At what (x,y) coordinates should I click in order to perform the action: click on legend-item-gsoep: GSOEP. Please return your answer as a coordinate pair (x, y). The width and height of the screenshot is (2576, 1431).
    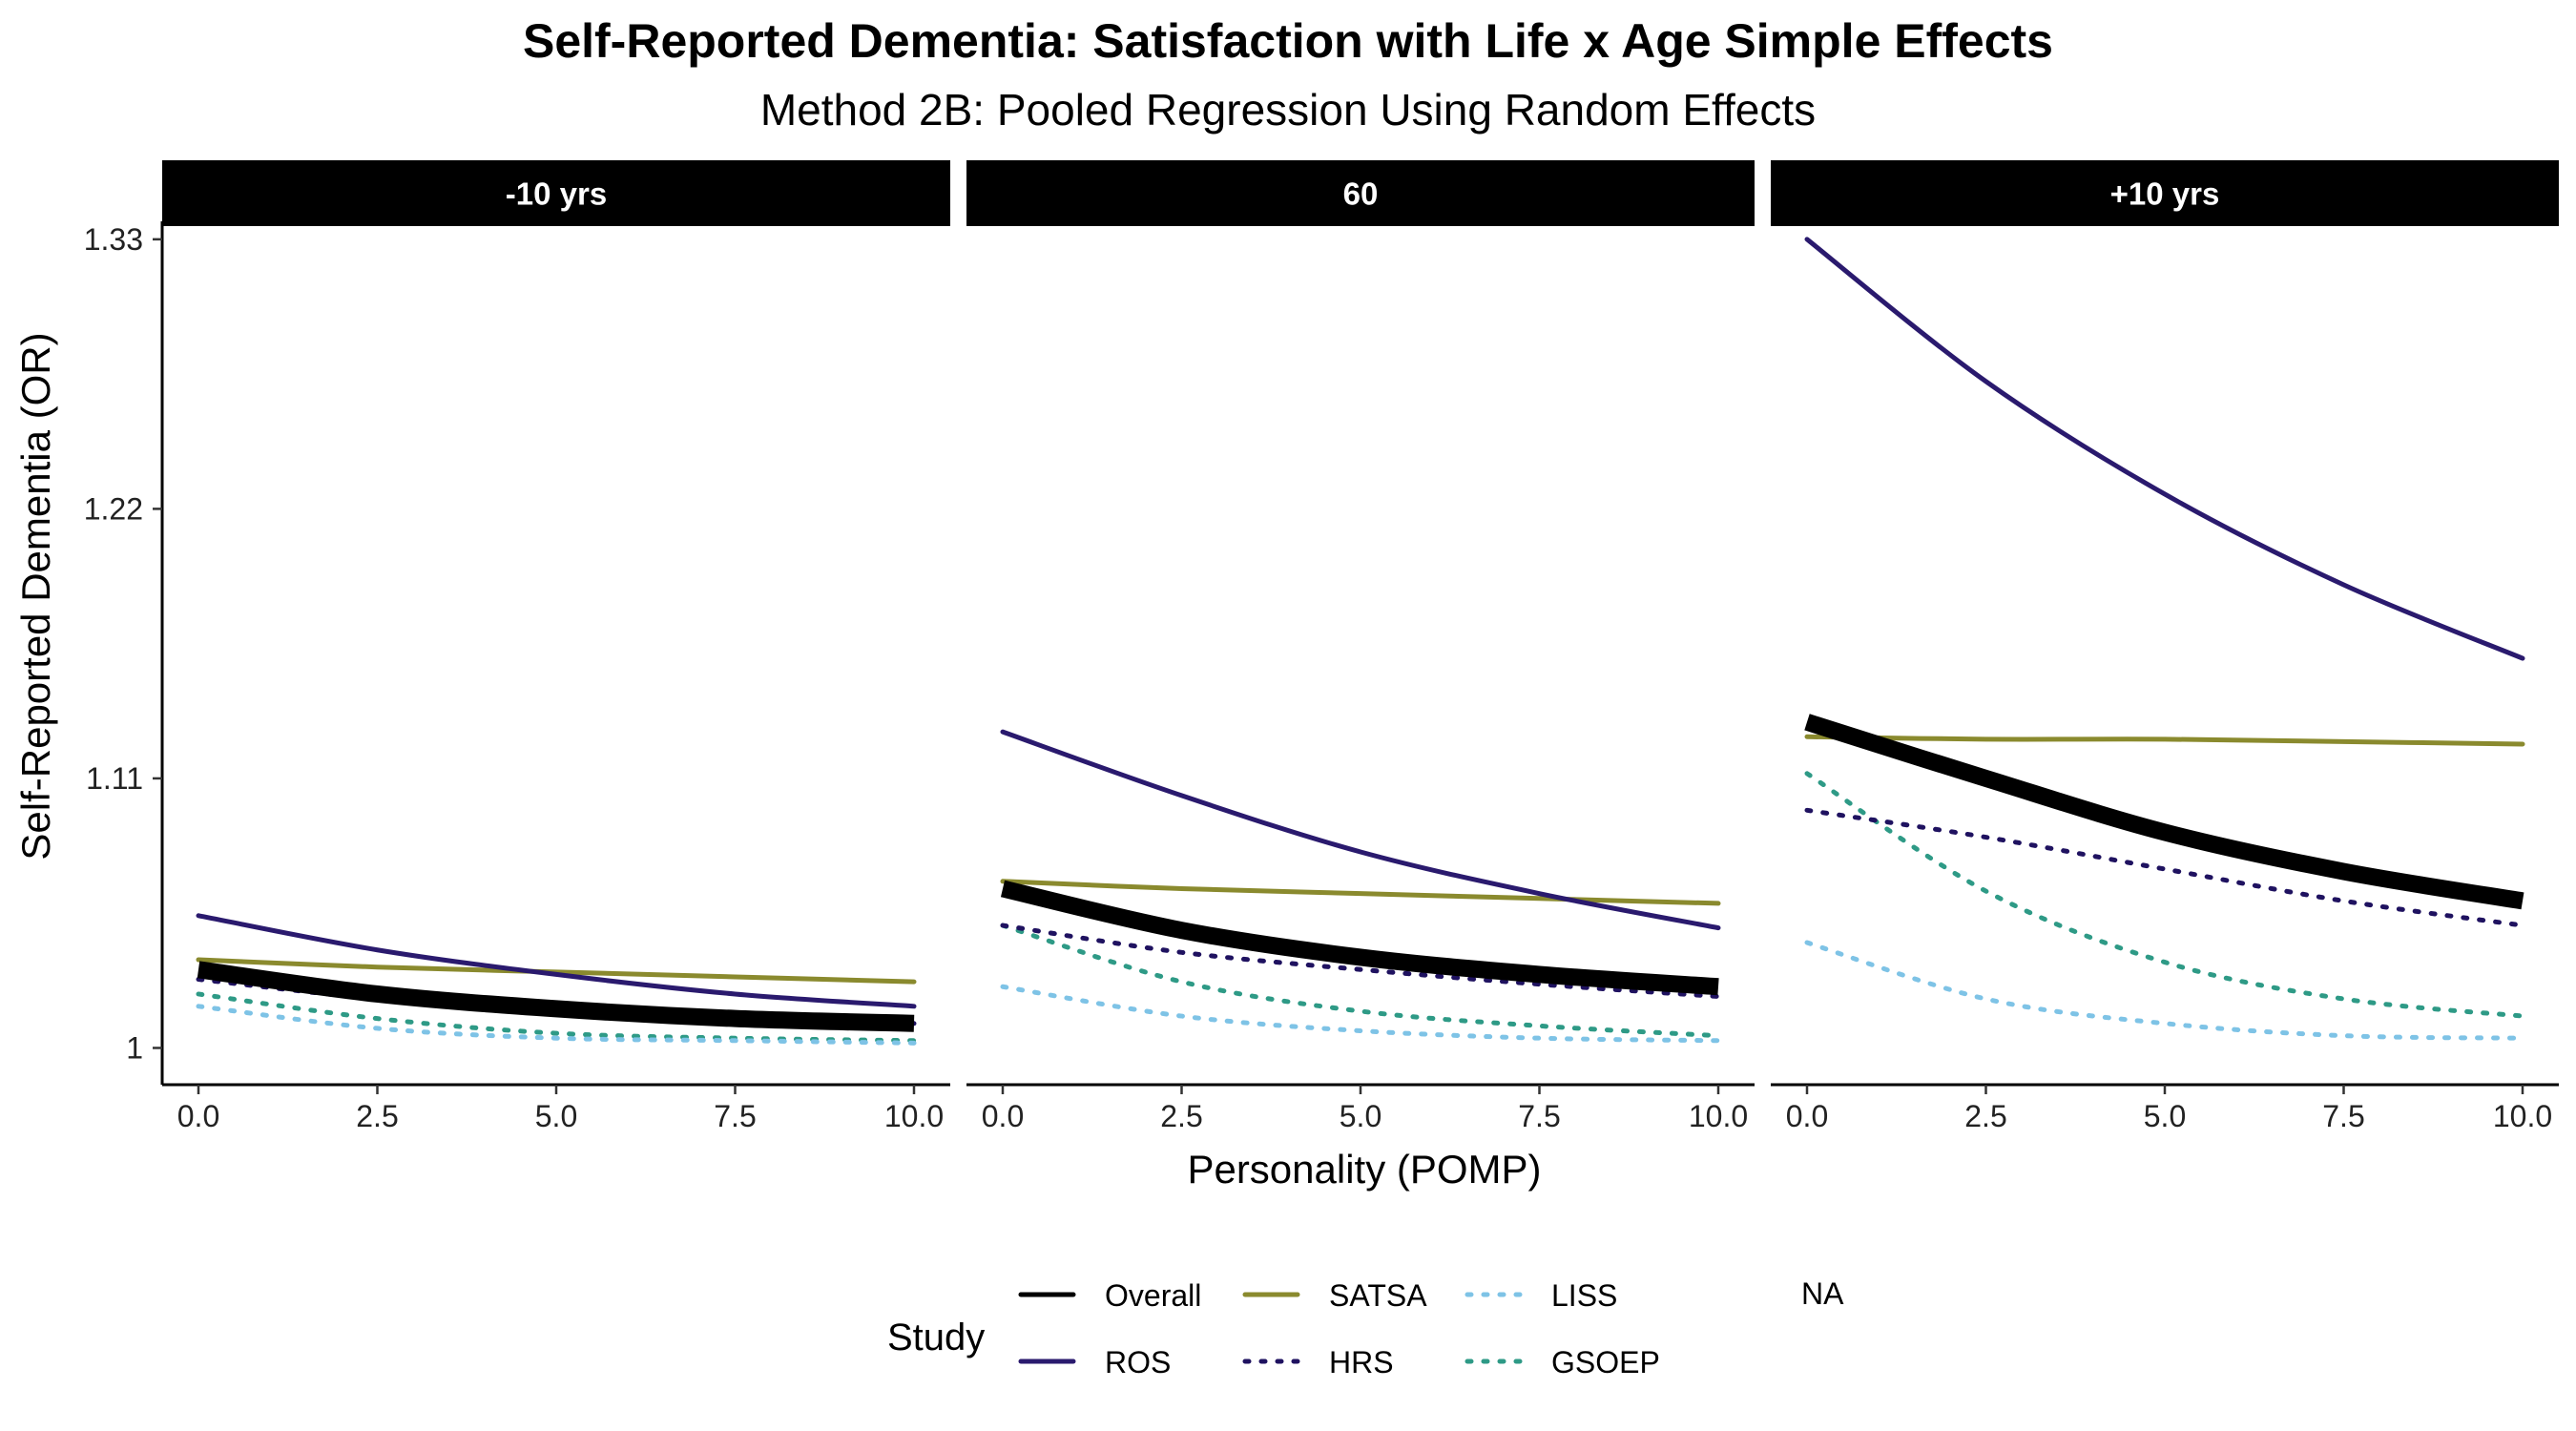
    Looking at the image, I should click on (1562, 1362).